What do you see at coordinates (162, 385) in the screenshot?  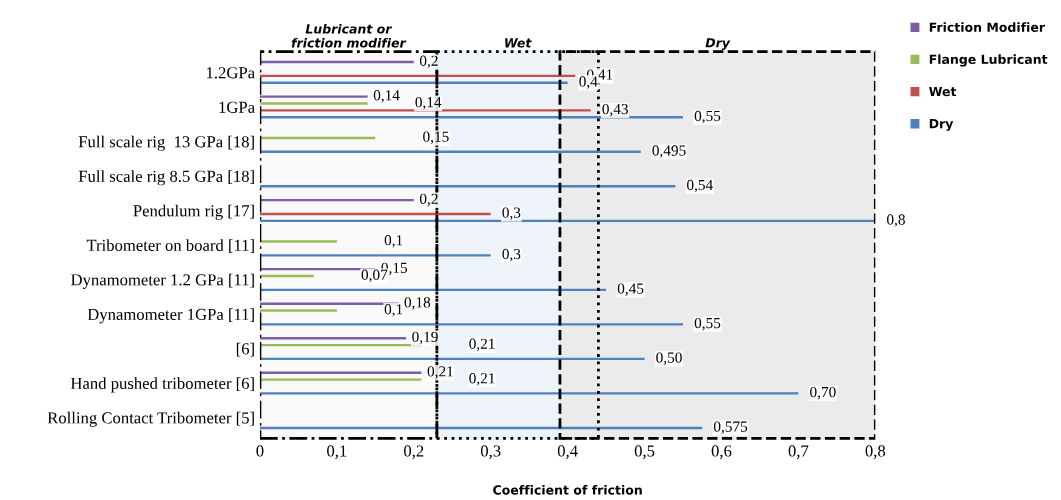 I see `y-tick-label: Hand pushed tribometer [6]` at bounding box center [162, 385].